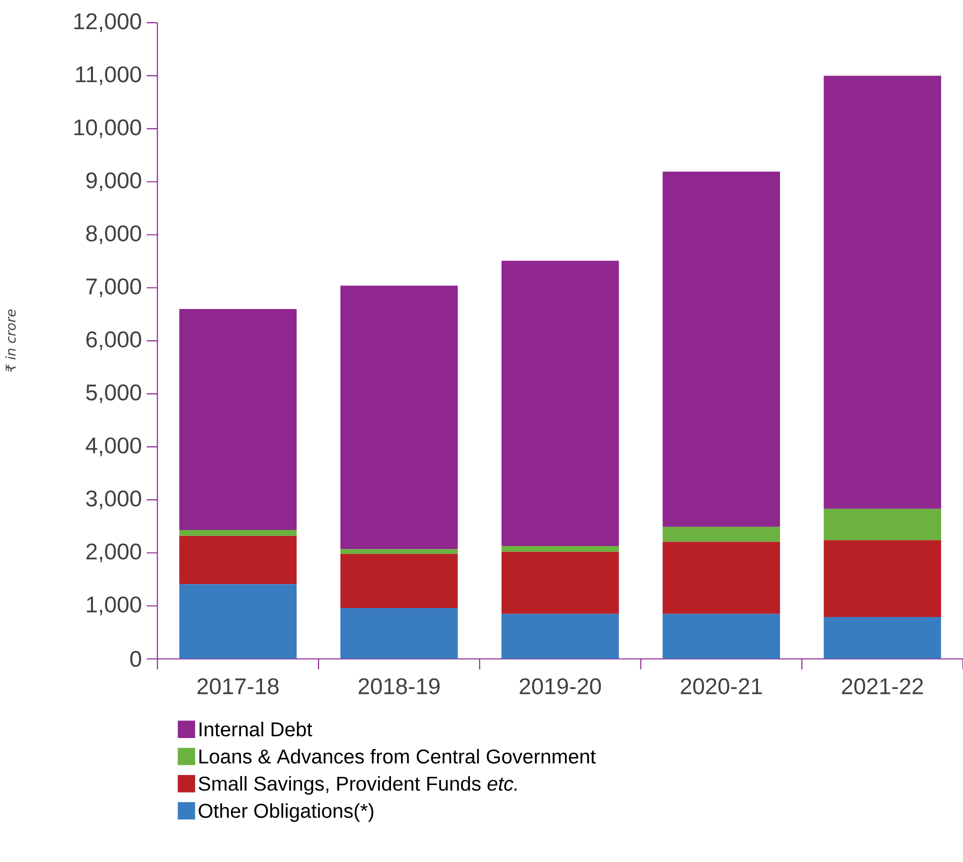 The width and height of the screenshot is (963, 862). What do you see at coordinates (136, 659) in the screenshot?
I see `y-tick-label: 0` at bounding box center [136, 659].